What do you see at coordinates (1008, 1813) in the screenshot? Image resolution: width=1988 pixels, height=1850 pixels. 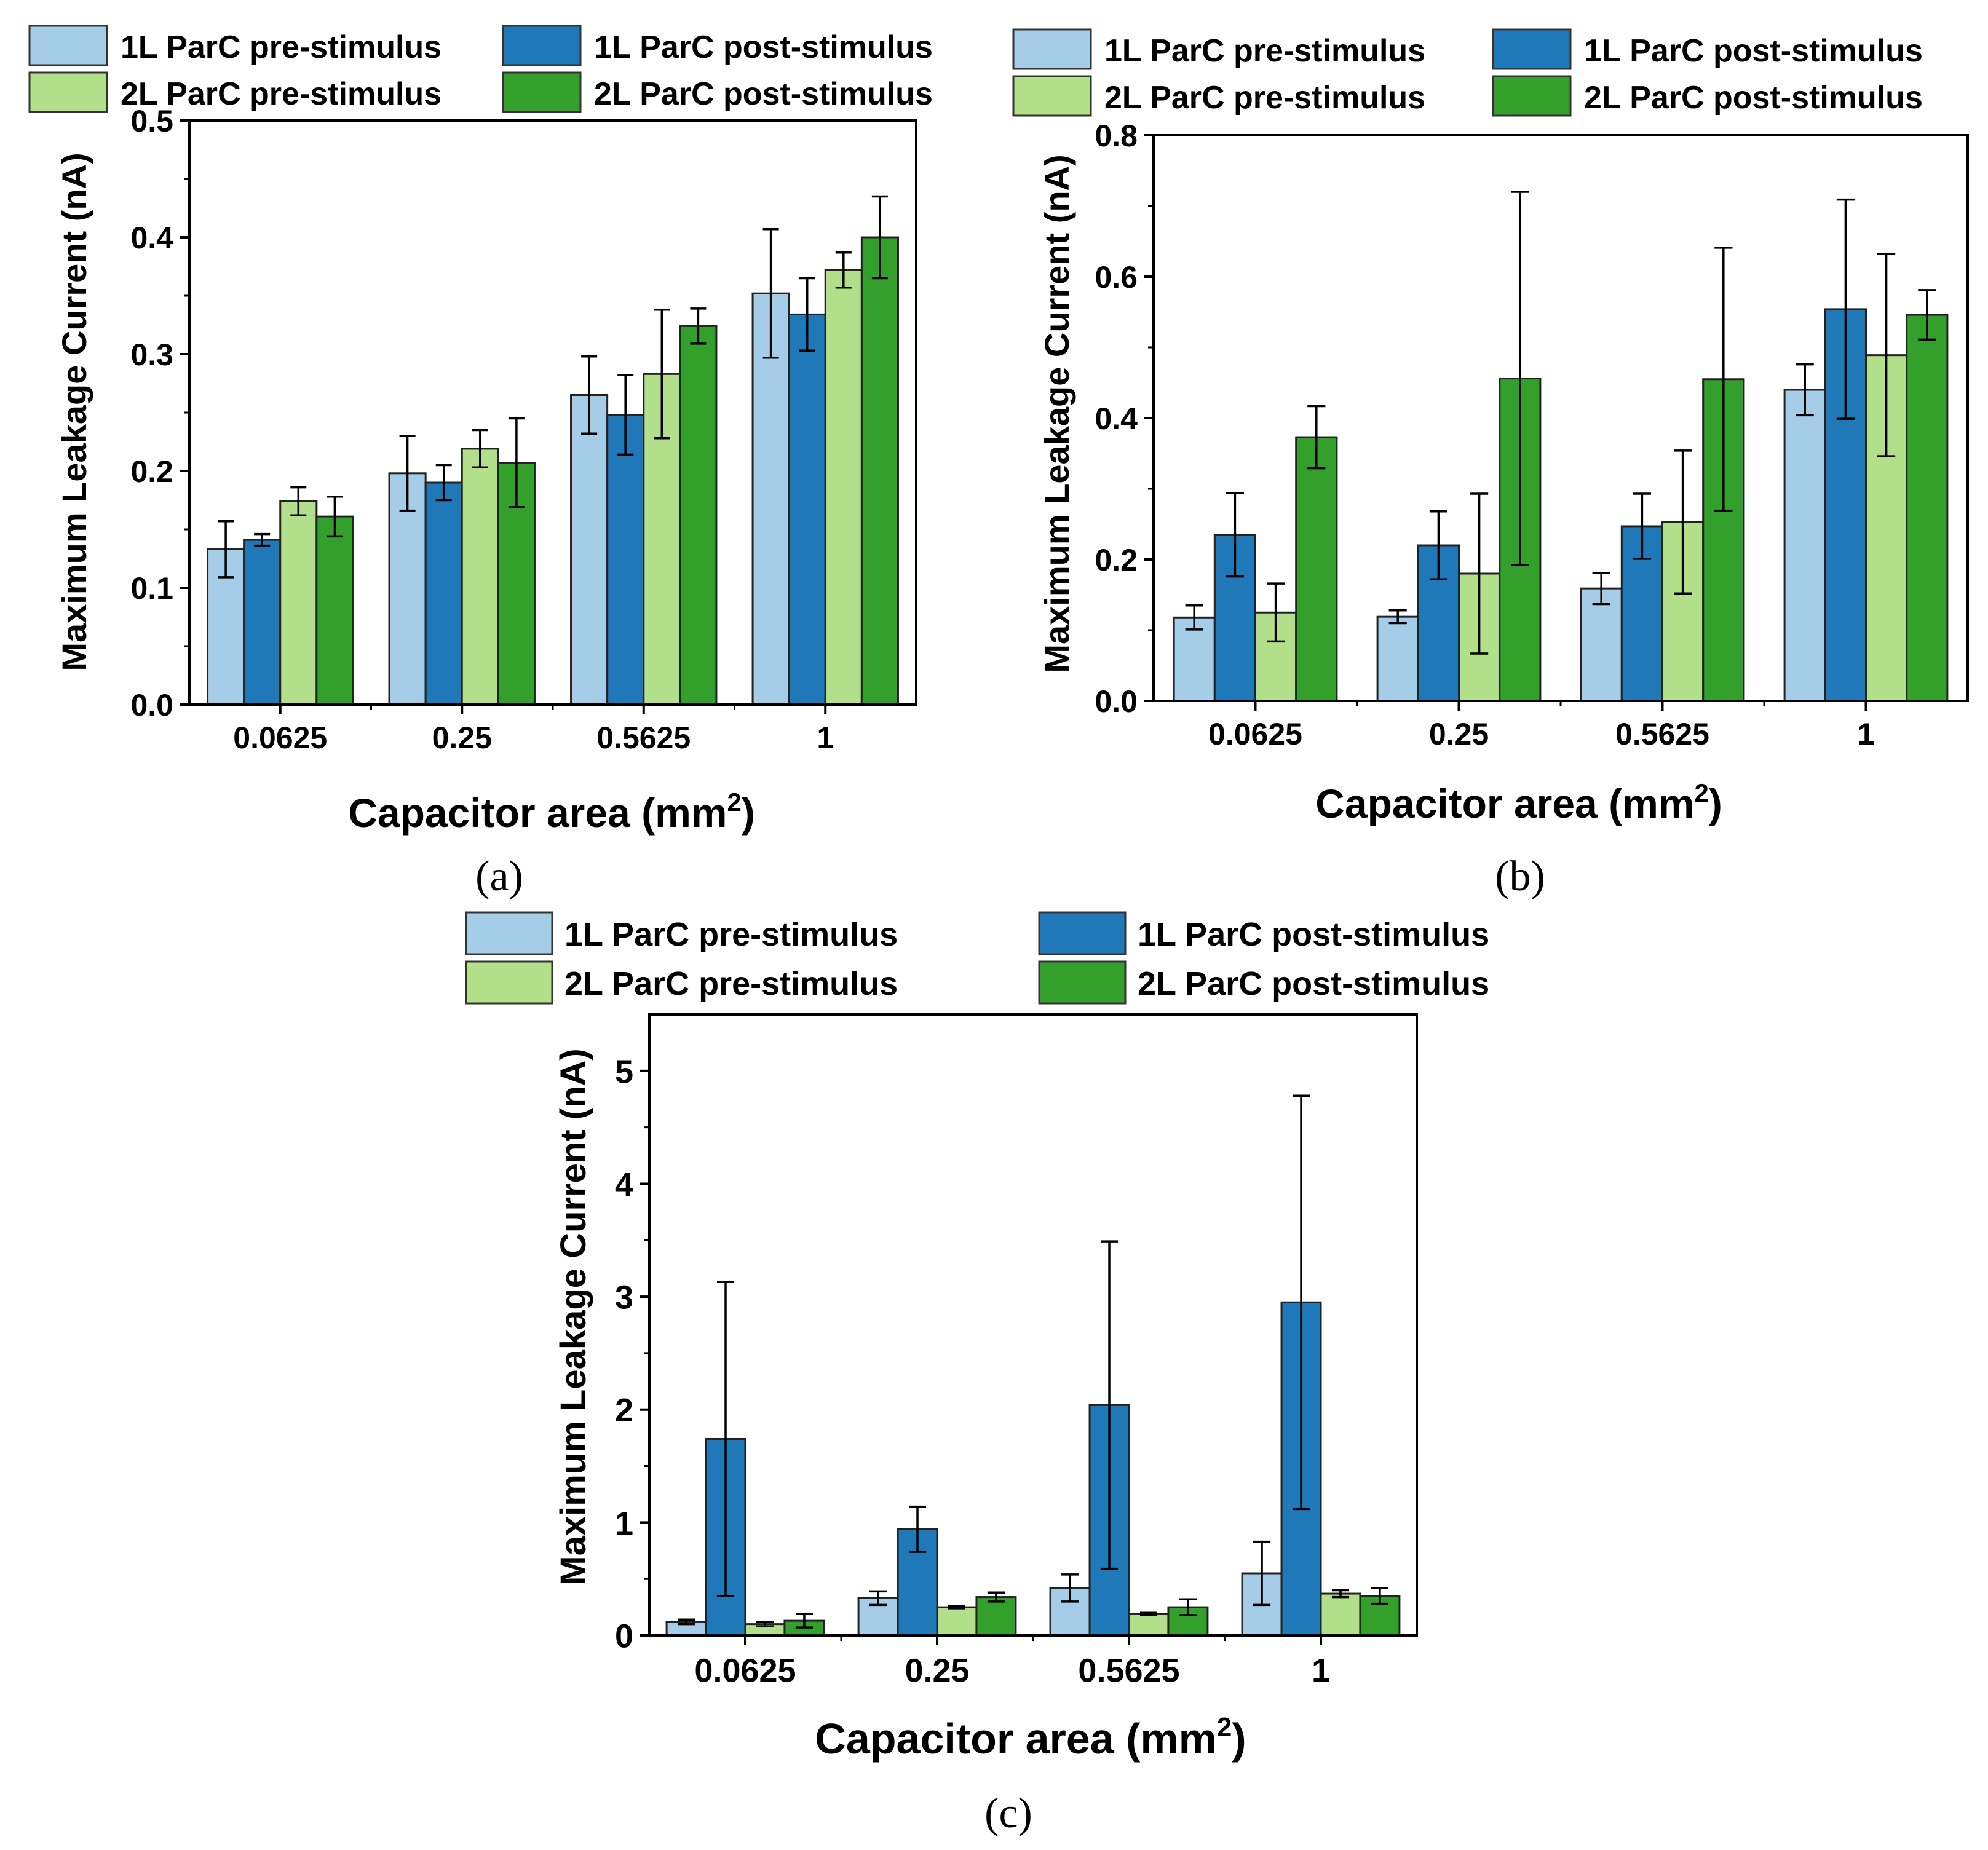 I see `panel-label-c: (c)` at bounding box center [1008, 1813].